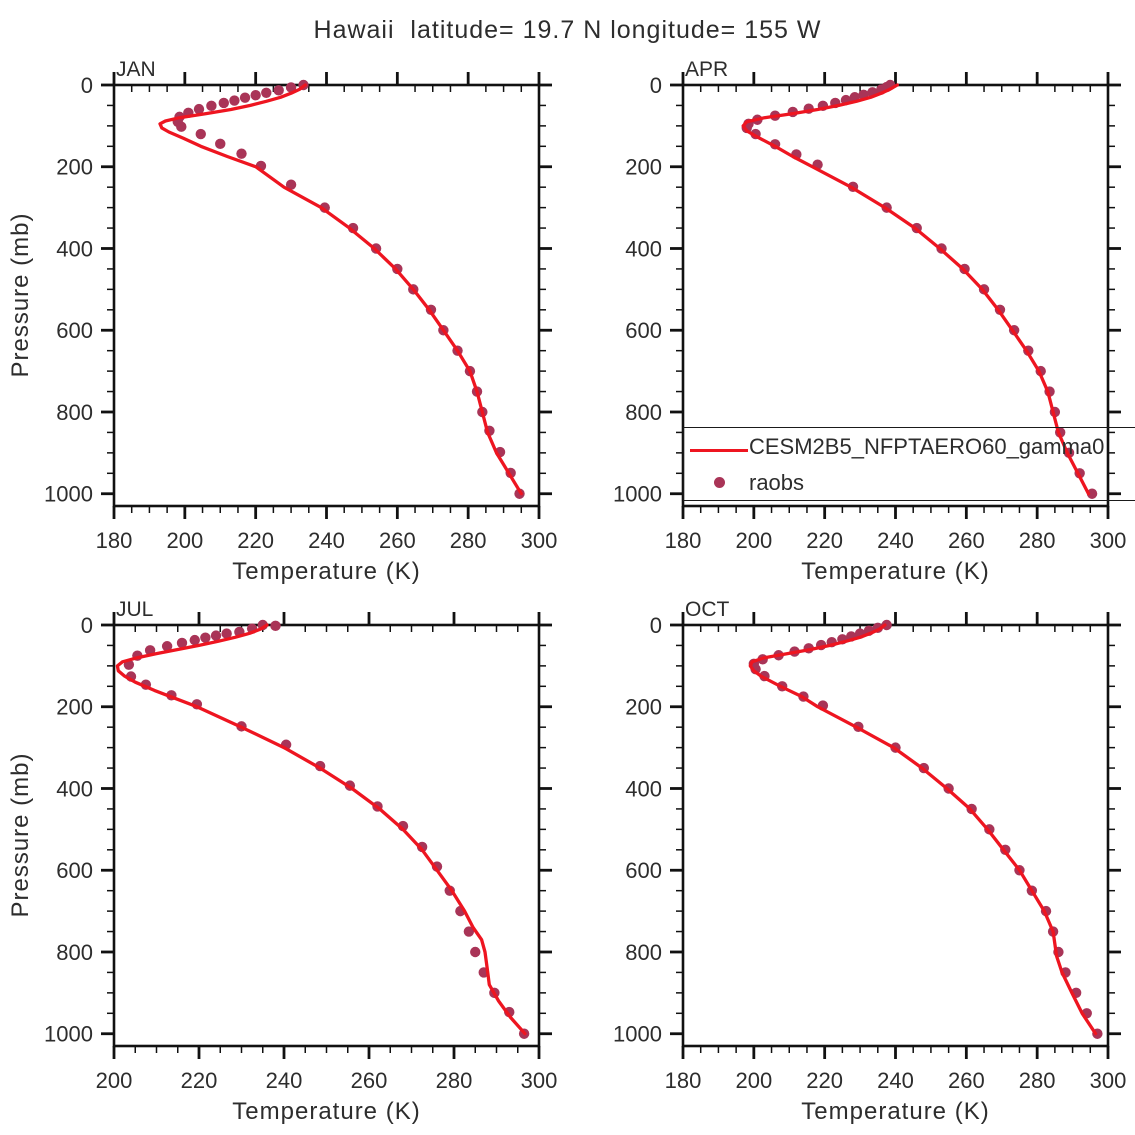 The height and width of the screenshot is (1135, 1135). I want to click on legend-label-model: CESM2B5_NFPTAERO60_gamma0, so click(927, 446).